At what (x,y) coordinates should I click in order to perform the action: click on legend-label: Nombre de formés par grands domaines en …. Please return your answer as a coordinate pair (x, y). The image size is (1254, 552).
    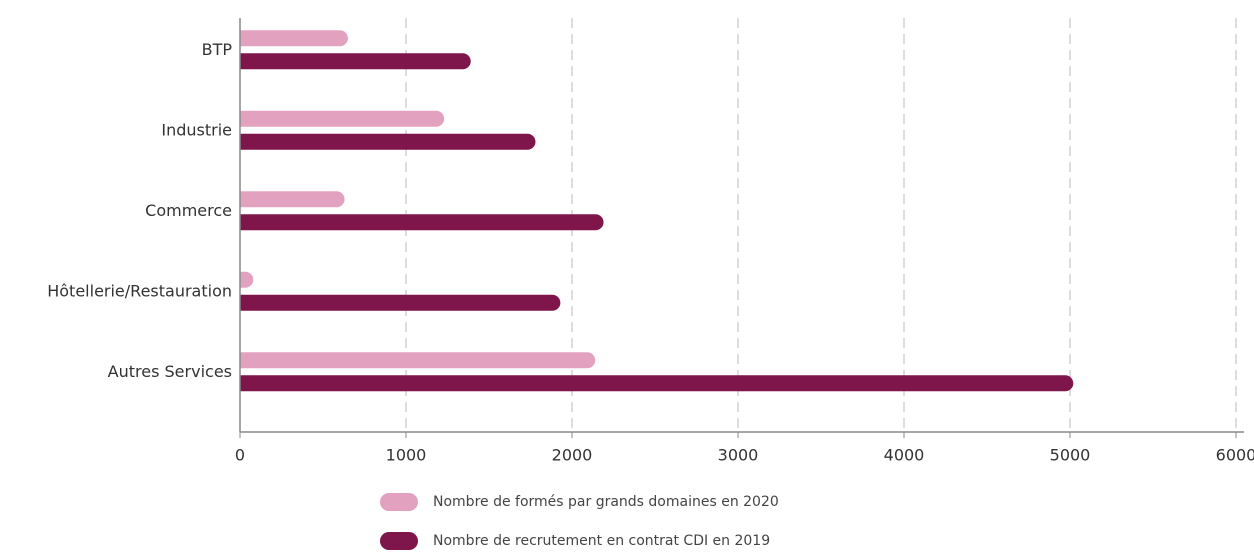
    Looking at the image, I should click on (606, 502).